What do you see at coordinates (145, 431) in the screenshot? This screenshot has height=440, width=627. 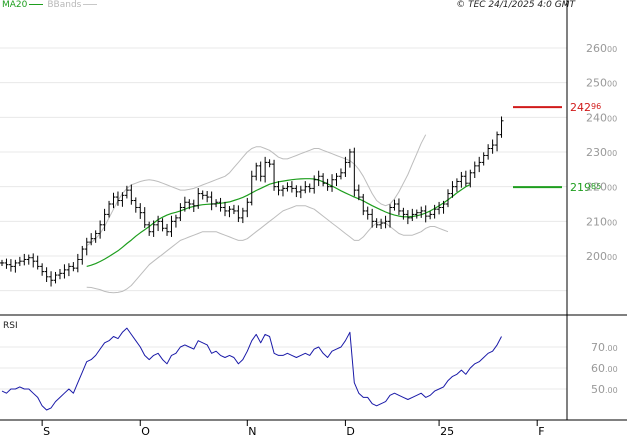 I see `x-tick-label: O` at bounding box center [145, 431].